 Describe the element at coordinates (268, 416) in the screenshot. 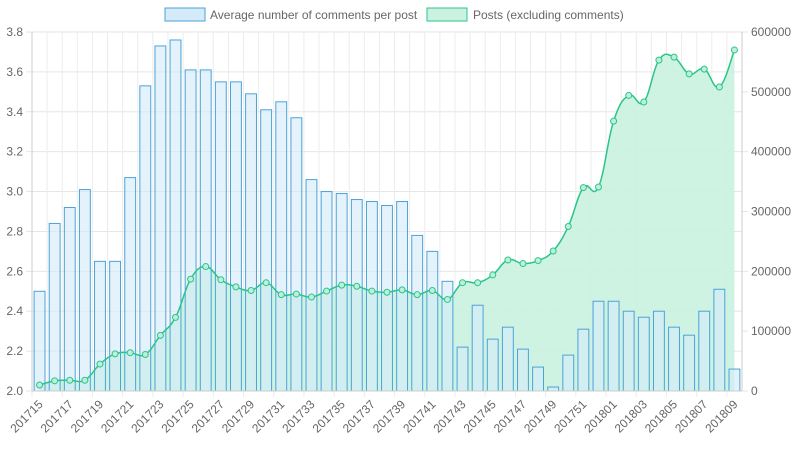

I see `x-tick-label: 201731` at that location.